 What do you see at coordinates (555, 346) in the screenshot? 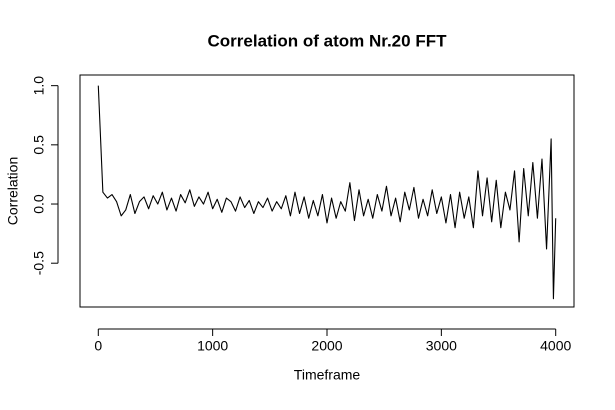
I see `x-tick-label: 4000` at bounding box center [555, 346].